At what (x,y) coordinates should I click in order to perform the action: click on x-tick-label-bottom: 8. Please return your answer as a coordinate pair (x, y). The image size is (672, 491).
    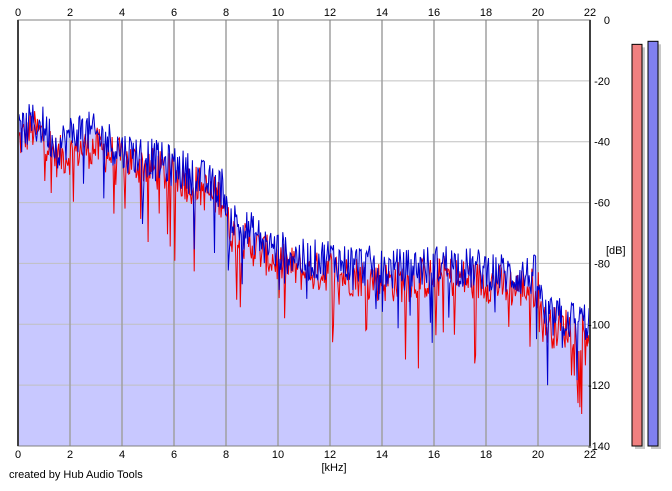
    Looking at the image, I should click on (226, 455).